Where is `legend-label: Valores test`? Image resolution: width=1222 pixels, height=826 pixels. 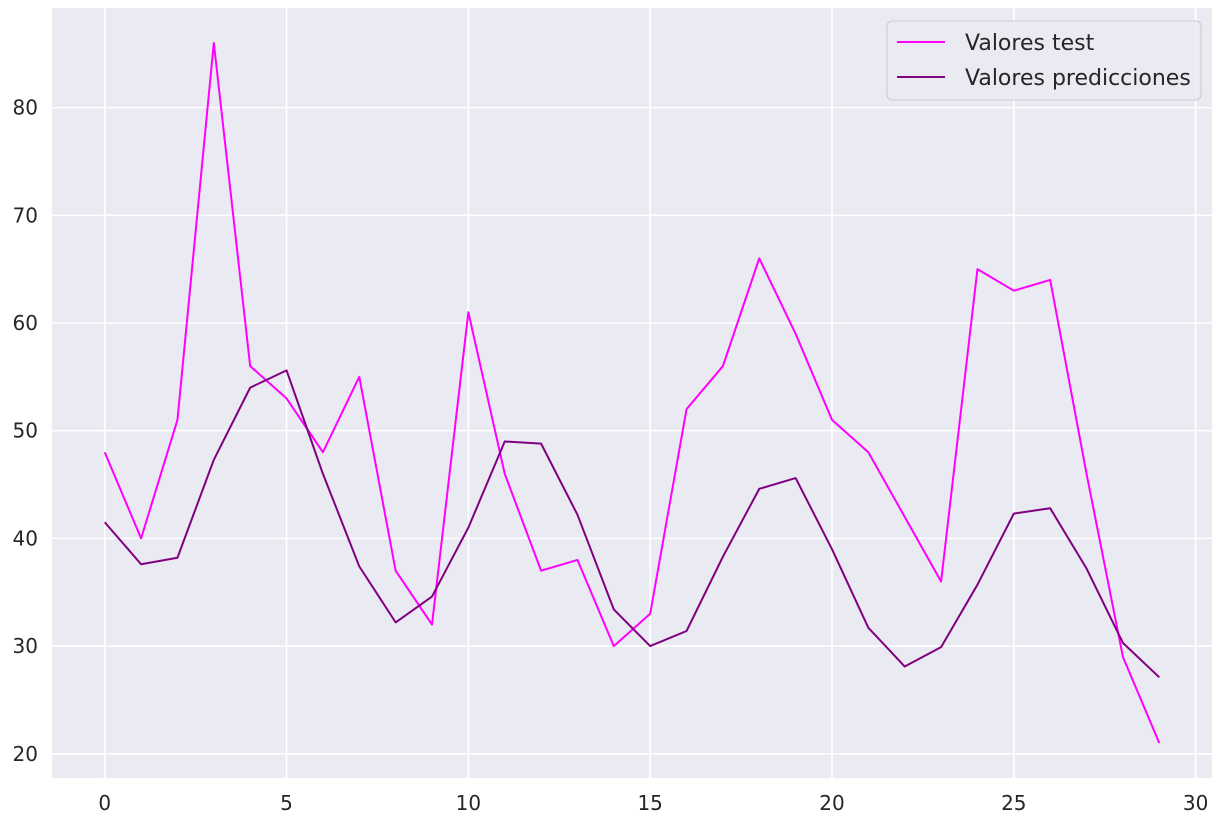
legend-label: Valores test is located at coordinates (1030, 43).